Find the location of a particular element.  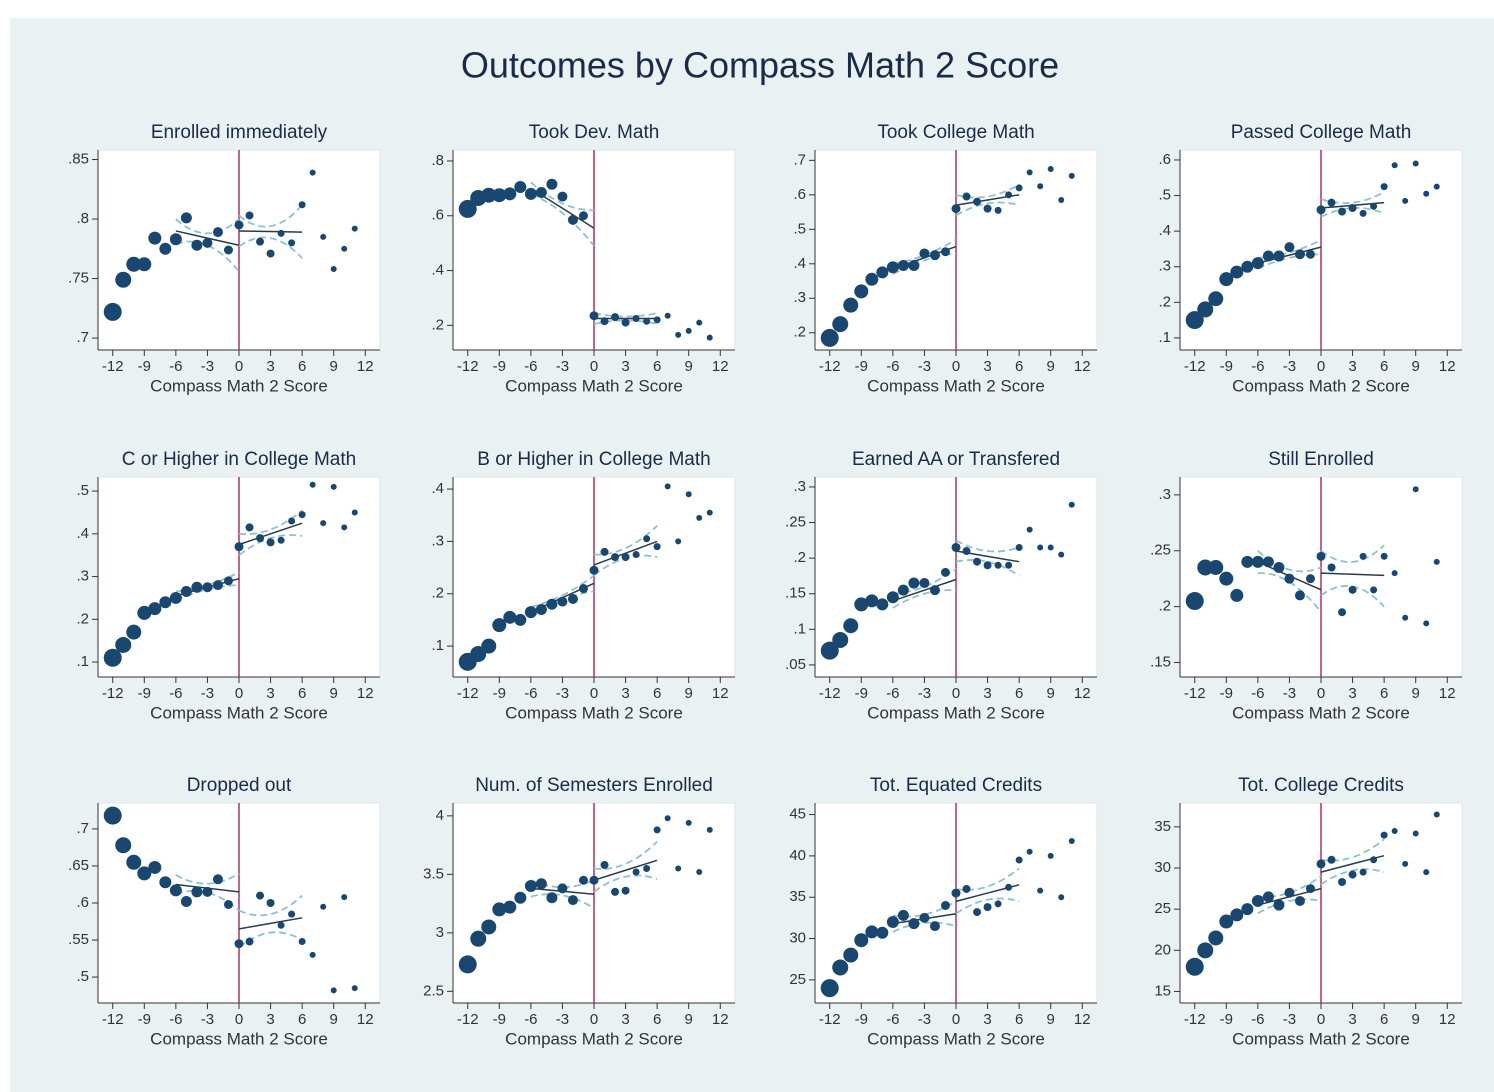

y-tick-label: .85 is located at coordinates (78, 158).